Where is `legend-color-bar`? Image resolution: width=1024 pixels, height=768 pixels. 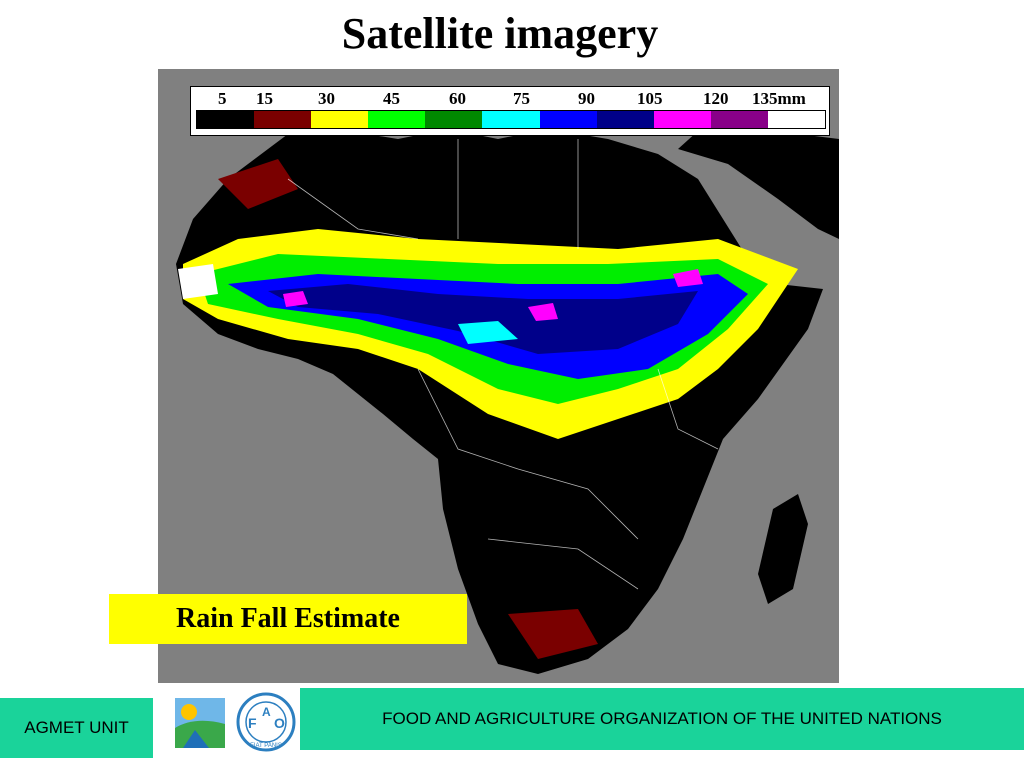 legend-color-bar is located at coordinates (511, 119).